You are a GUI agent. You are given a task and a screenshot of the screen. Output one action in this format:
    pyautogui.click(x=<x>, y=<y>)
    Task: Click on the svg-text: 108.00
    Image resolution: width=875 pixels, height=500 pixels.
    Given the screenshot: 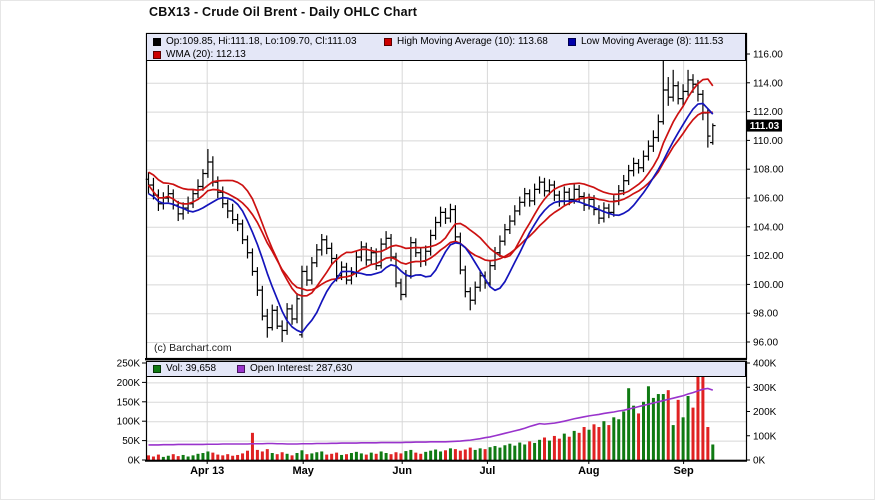 What is the action you would take?
    pyautogui.click(x=768, y=170)
    